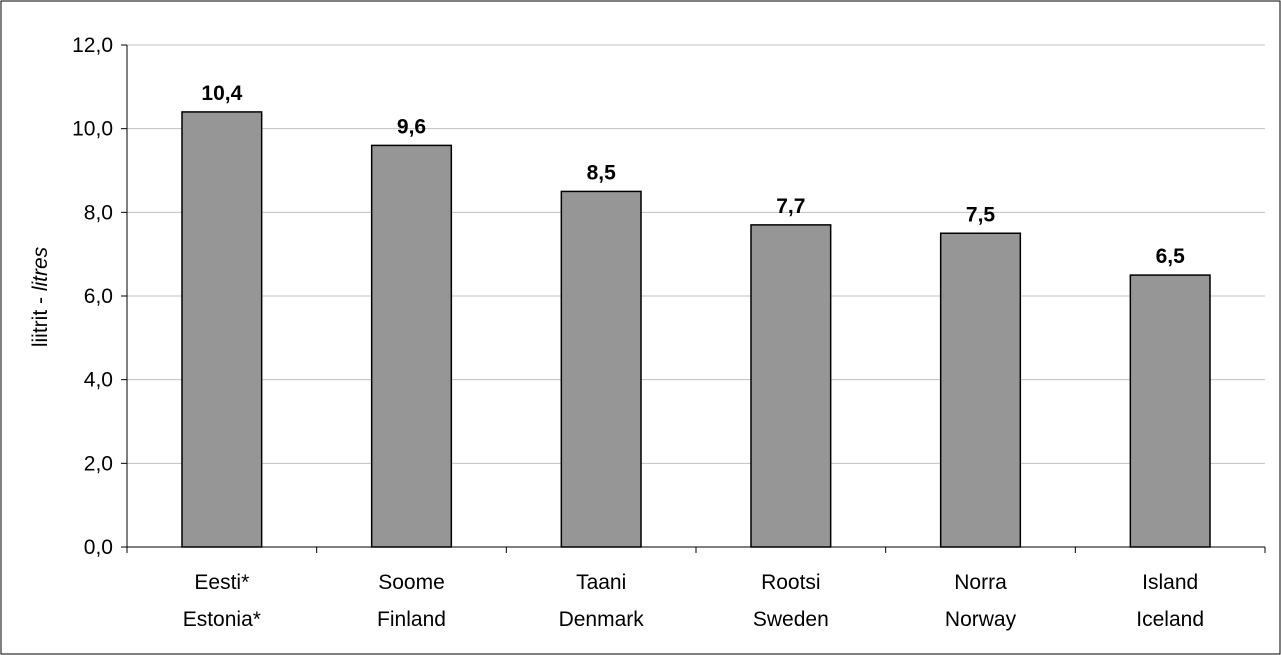 The width and height of the screenshot is (1281, 655). I want to click on data-label: 7,7, so click(790, 206).